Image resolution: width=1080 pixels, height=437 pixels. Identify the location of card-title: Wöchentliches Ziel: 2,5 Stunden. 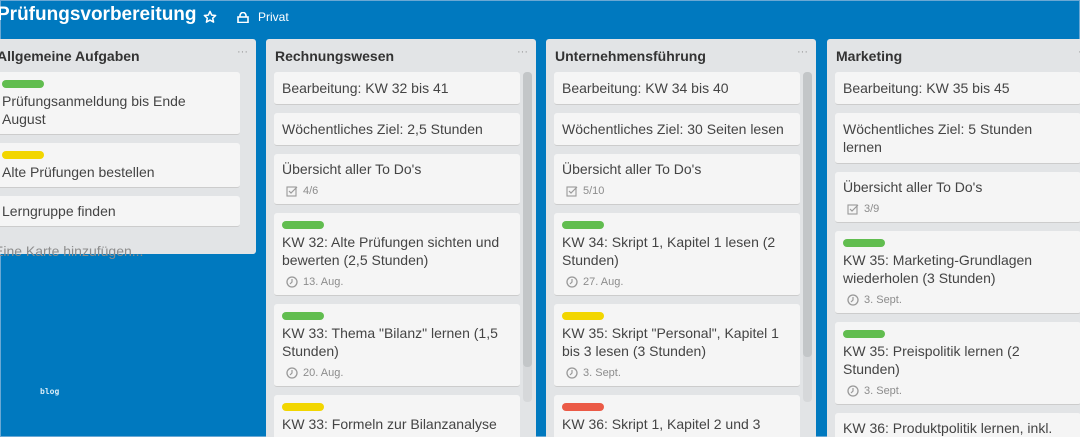
(382, 129).